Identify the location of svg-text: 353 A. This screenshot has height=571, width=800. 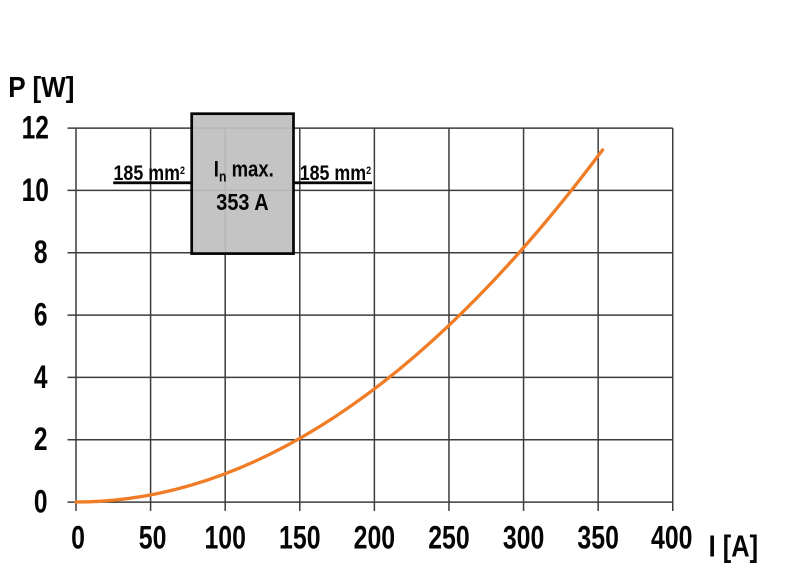
(242, 201).